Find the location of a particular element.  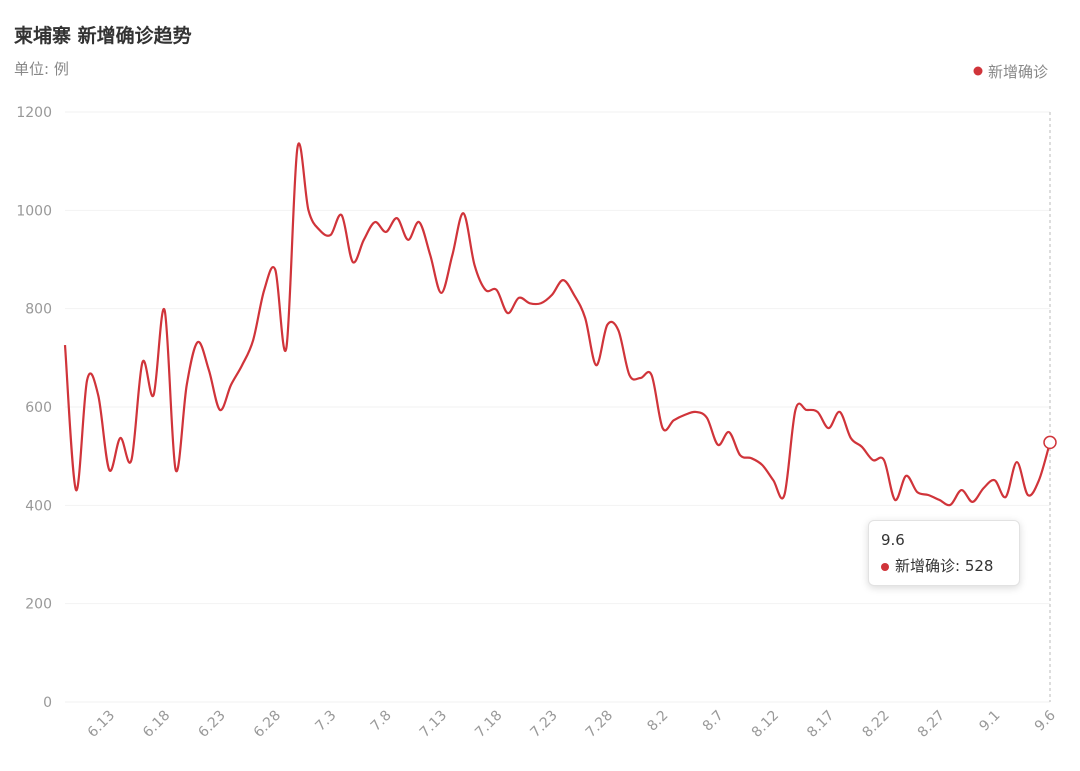

y-tick-label: 400 is located at coordinates (38, 506).